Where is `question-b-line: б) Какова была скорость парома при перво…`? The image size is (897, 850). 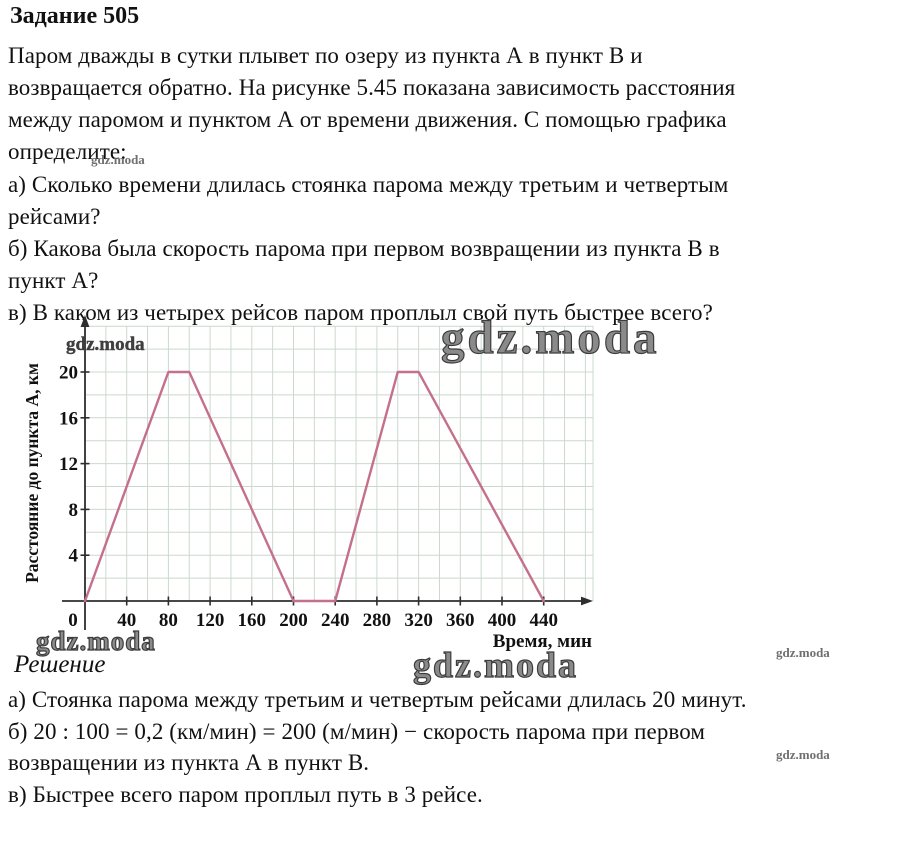
question-b-line: б) Какова была скорость парома при перво… is located at coordinates (364, 248).